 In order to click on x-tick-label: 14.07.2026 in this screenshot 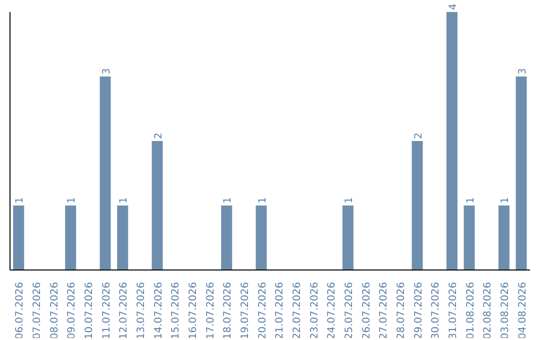, I will do `click(158, 311)`.